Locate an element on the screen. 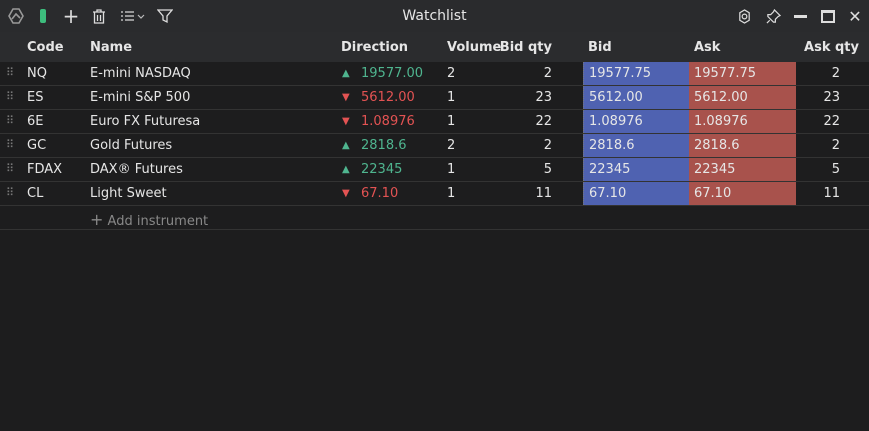 The image size is (869, 431). bid: 22345 is located at coordinates (610, 169).